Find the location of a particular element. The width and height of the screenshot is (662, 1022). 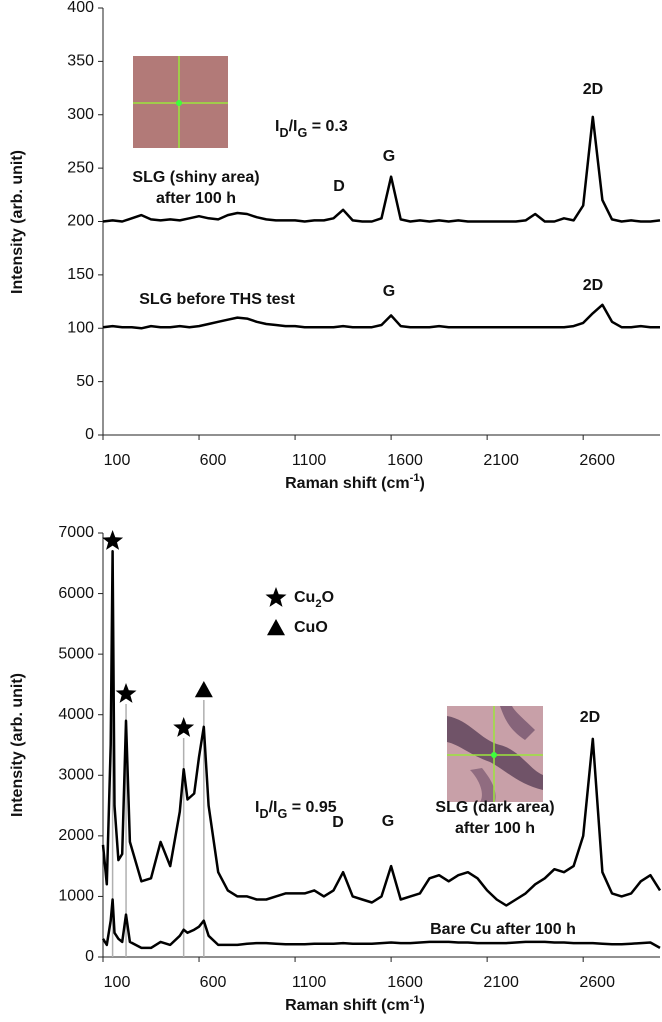

series-label: SLG before THS test is located at coordinates (217, 299).